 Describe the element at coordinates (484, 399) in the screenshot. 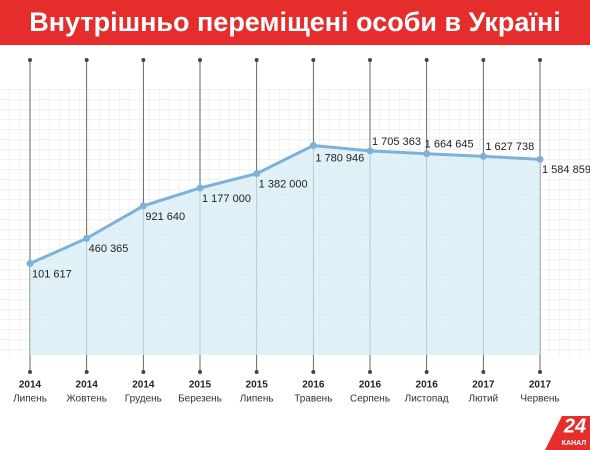

I see `x-tick-label: Лютий` at that location.